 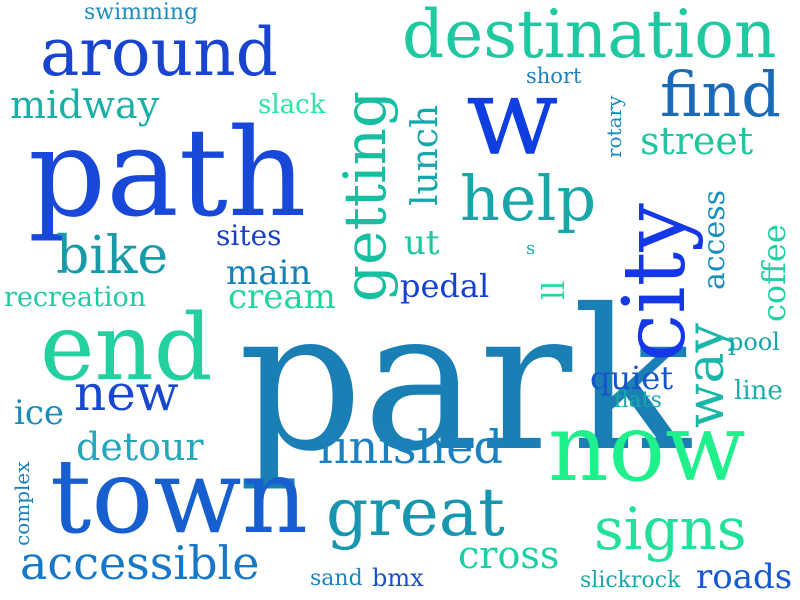 What do you see at coordinates (126, 393) in the screenshot?
I see `word-new: new` at bounding box center [126, 393].